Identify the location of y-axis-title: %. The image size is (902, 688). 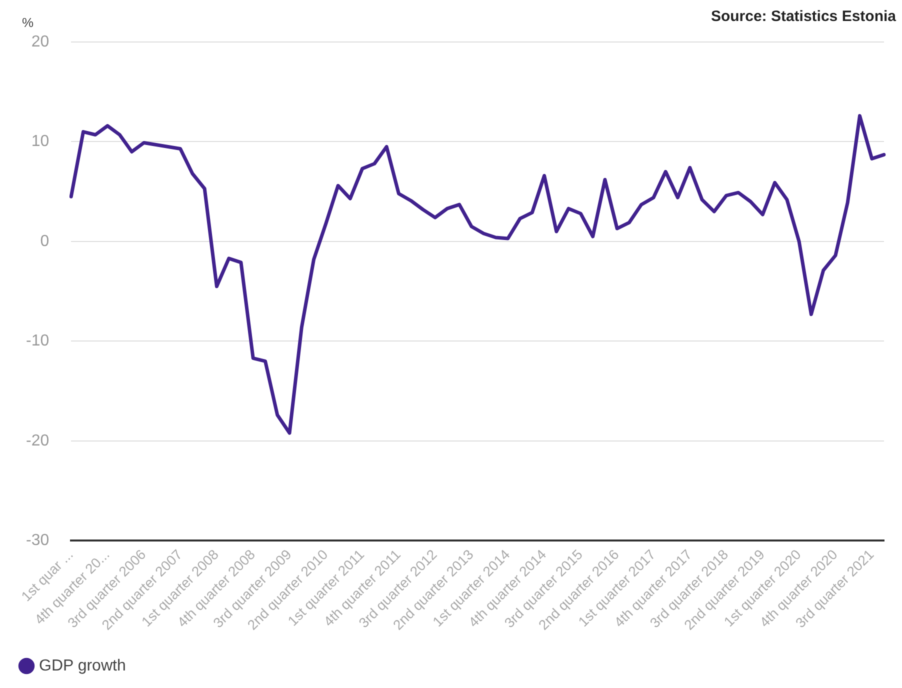
(28, 22).